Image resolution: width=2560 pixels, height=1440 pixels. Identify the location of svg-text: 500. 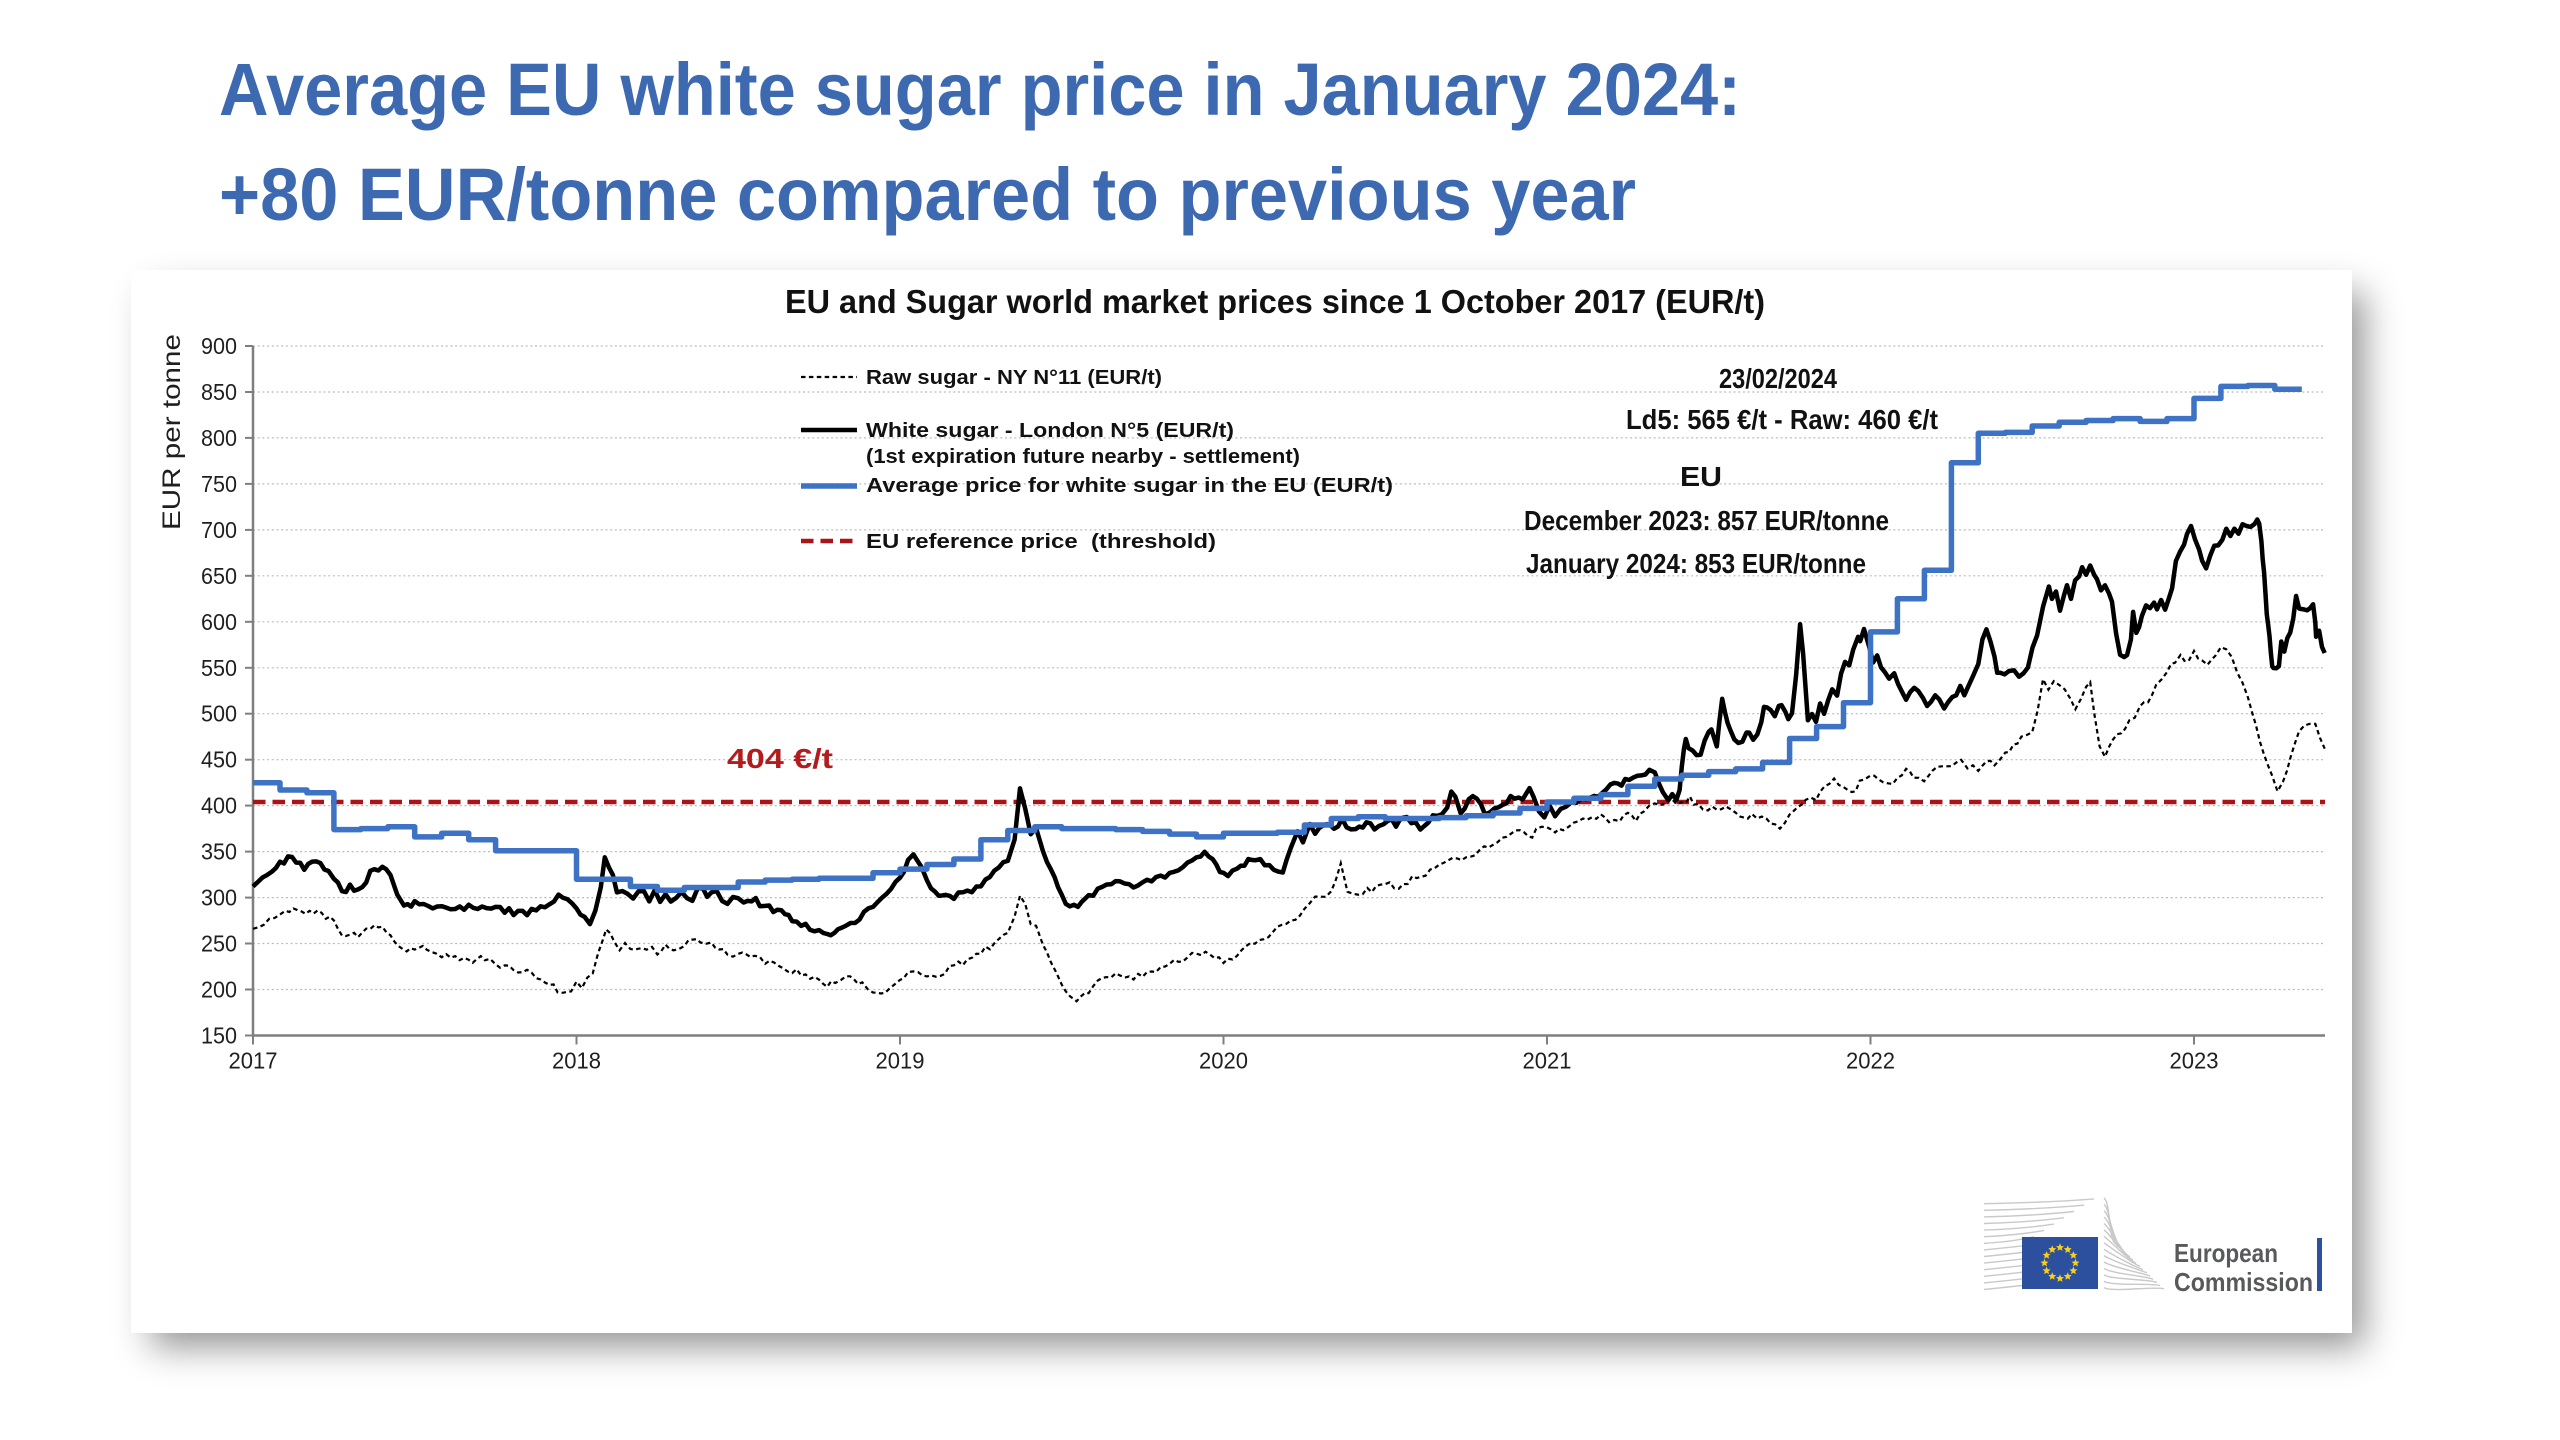
(219, 714).